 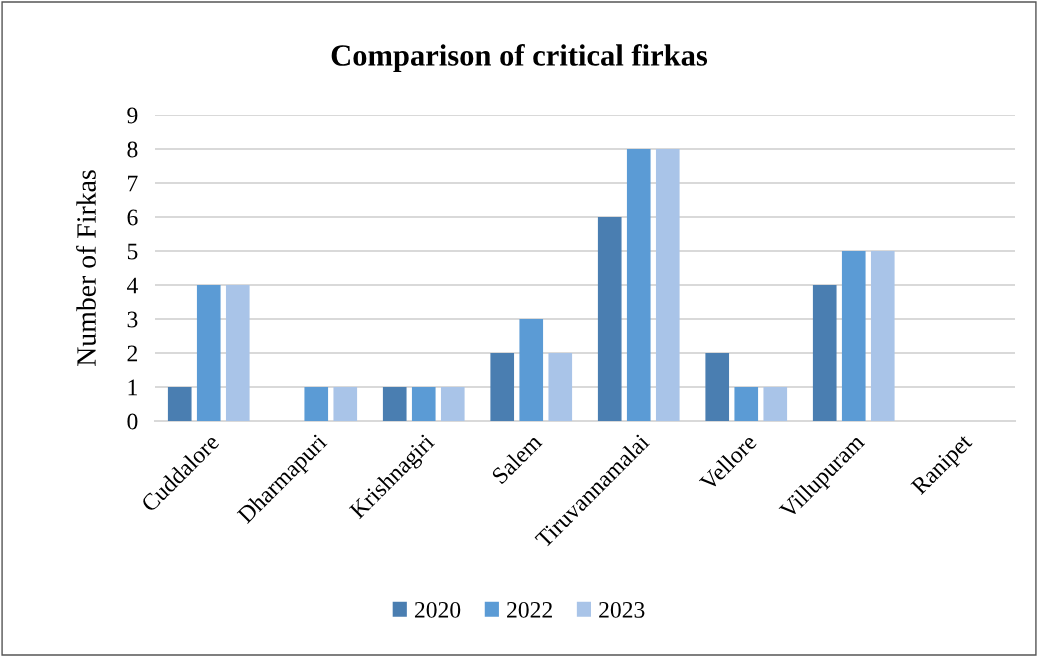 I want to click on y-tick-label: 0, so click(x=132, y=421).